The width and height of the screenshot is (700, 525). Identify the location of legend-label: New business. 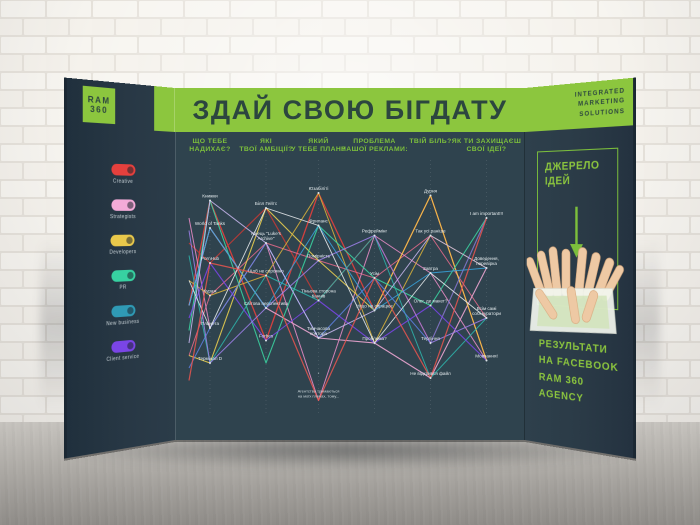
(123, 323).